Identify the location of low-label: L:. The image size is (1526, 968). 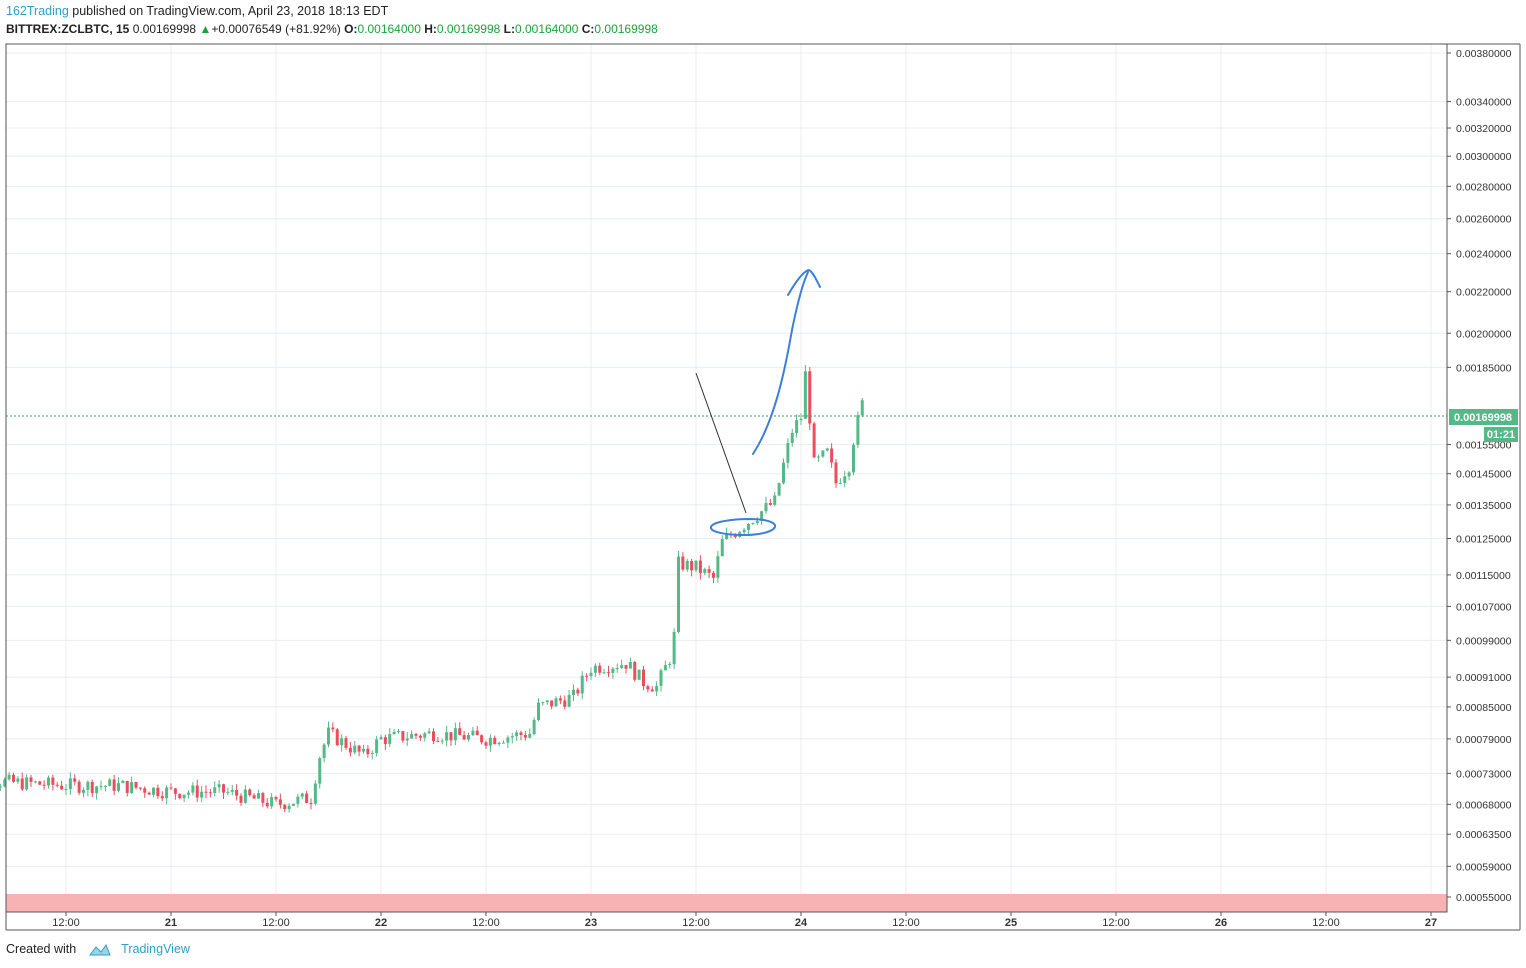
(509, 29).